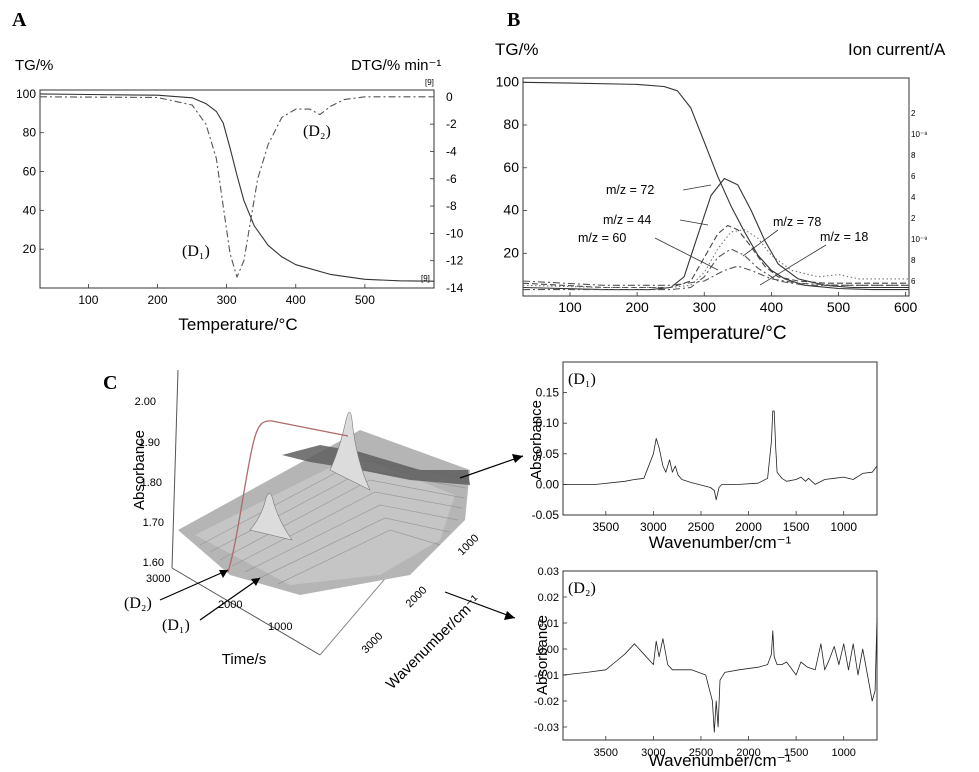 The width and height of the screenshot is (979, 772). What do you see at coordinates (139, 470) in the screenshot?
I see `panel-c-z-axis-title: Absorbance` at bounding box center [139, 470].